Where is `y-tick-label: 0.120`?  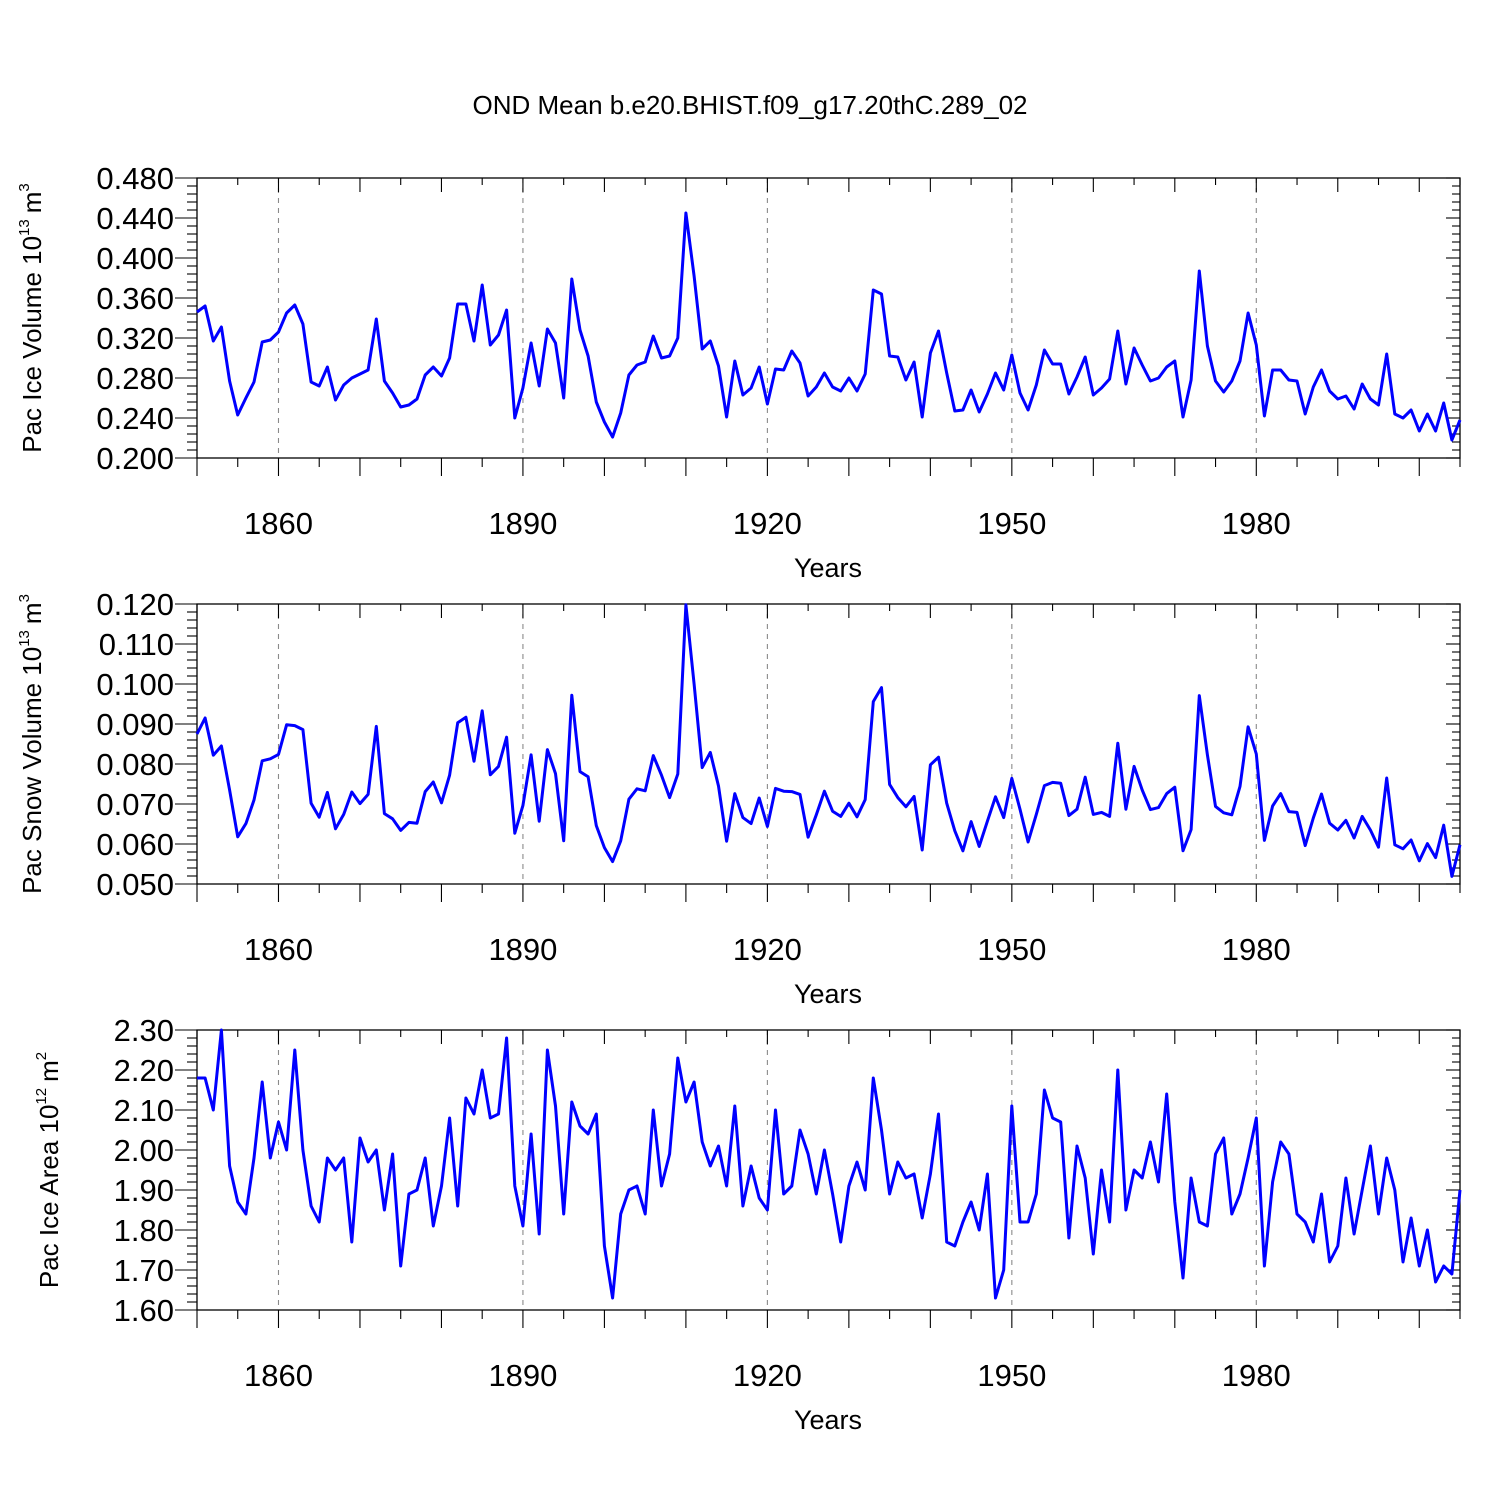 y-tick-label: 0.120 is located at coordinates (135, 604).